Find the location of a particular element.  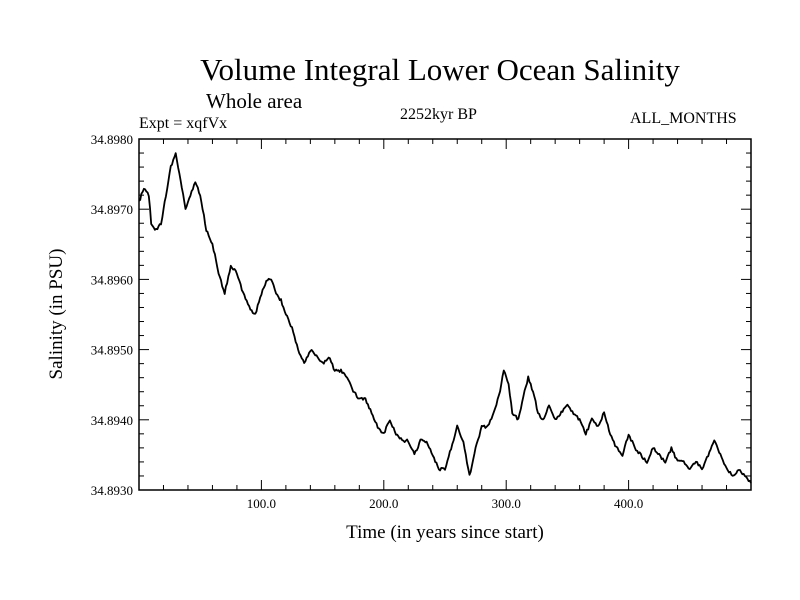

x-tick-label: 200.0 is located at coordinates (383, 503).